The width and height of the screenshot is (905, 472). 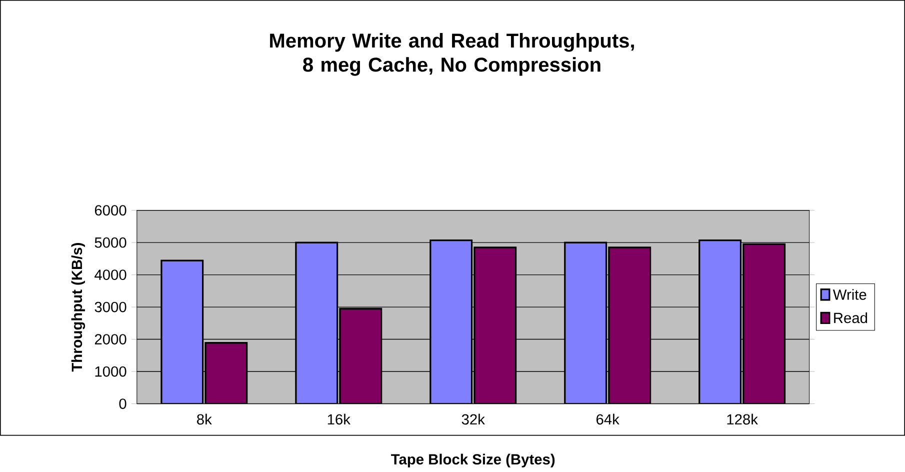 I want to click on y-axis-title: Throughput (KB/s), so click(x=78, y=307).